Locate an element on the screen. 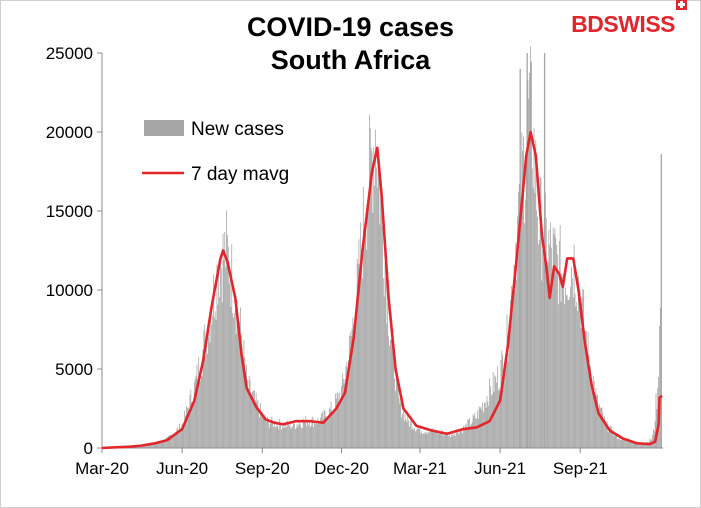 The image size is (701, 508). logo-text-swiss: SWISS is located at coordinates (639, 24).